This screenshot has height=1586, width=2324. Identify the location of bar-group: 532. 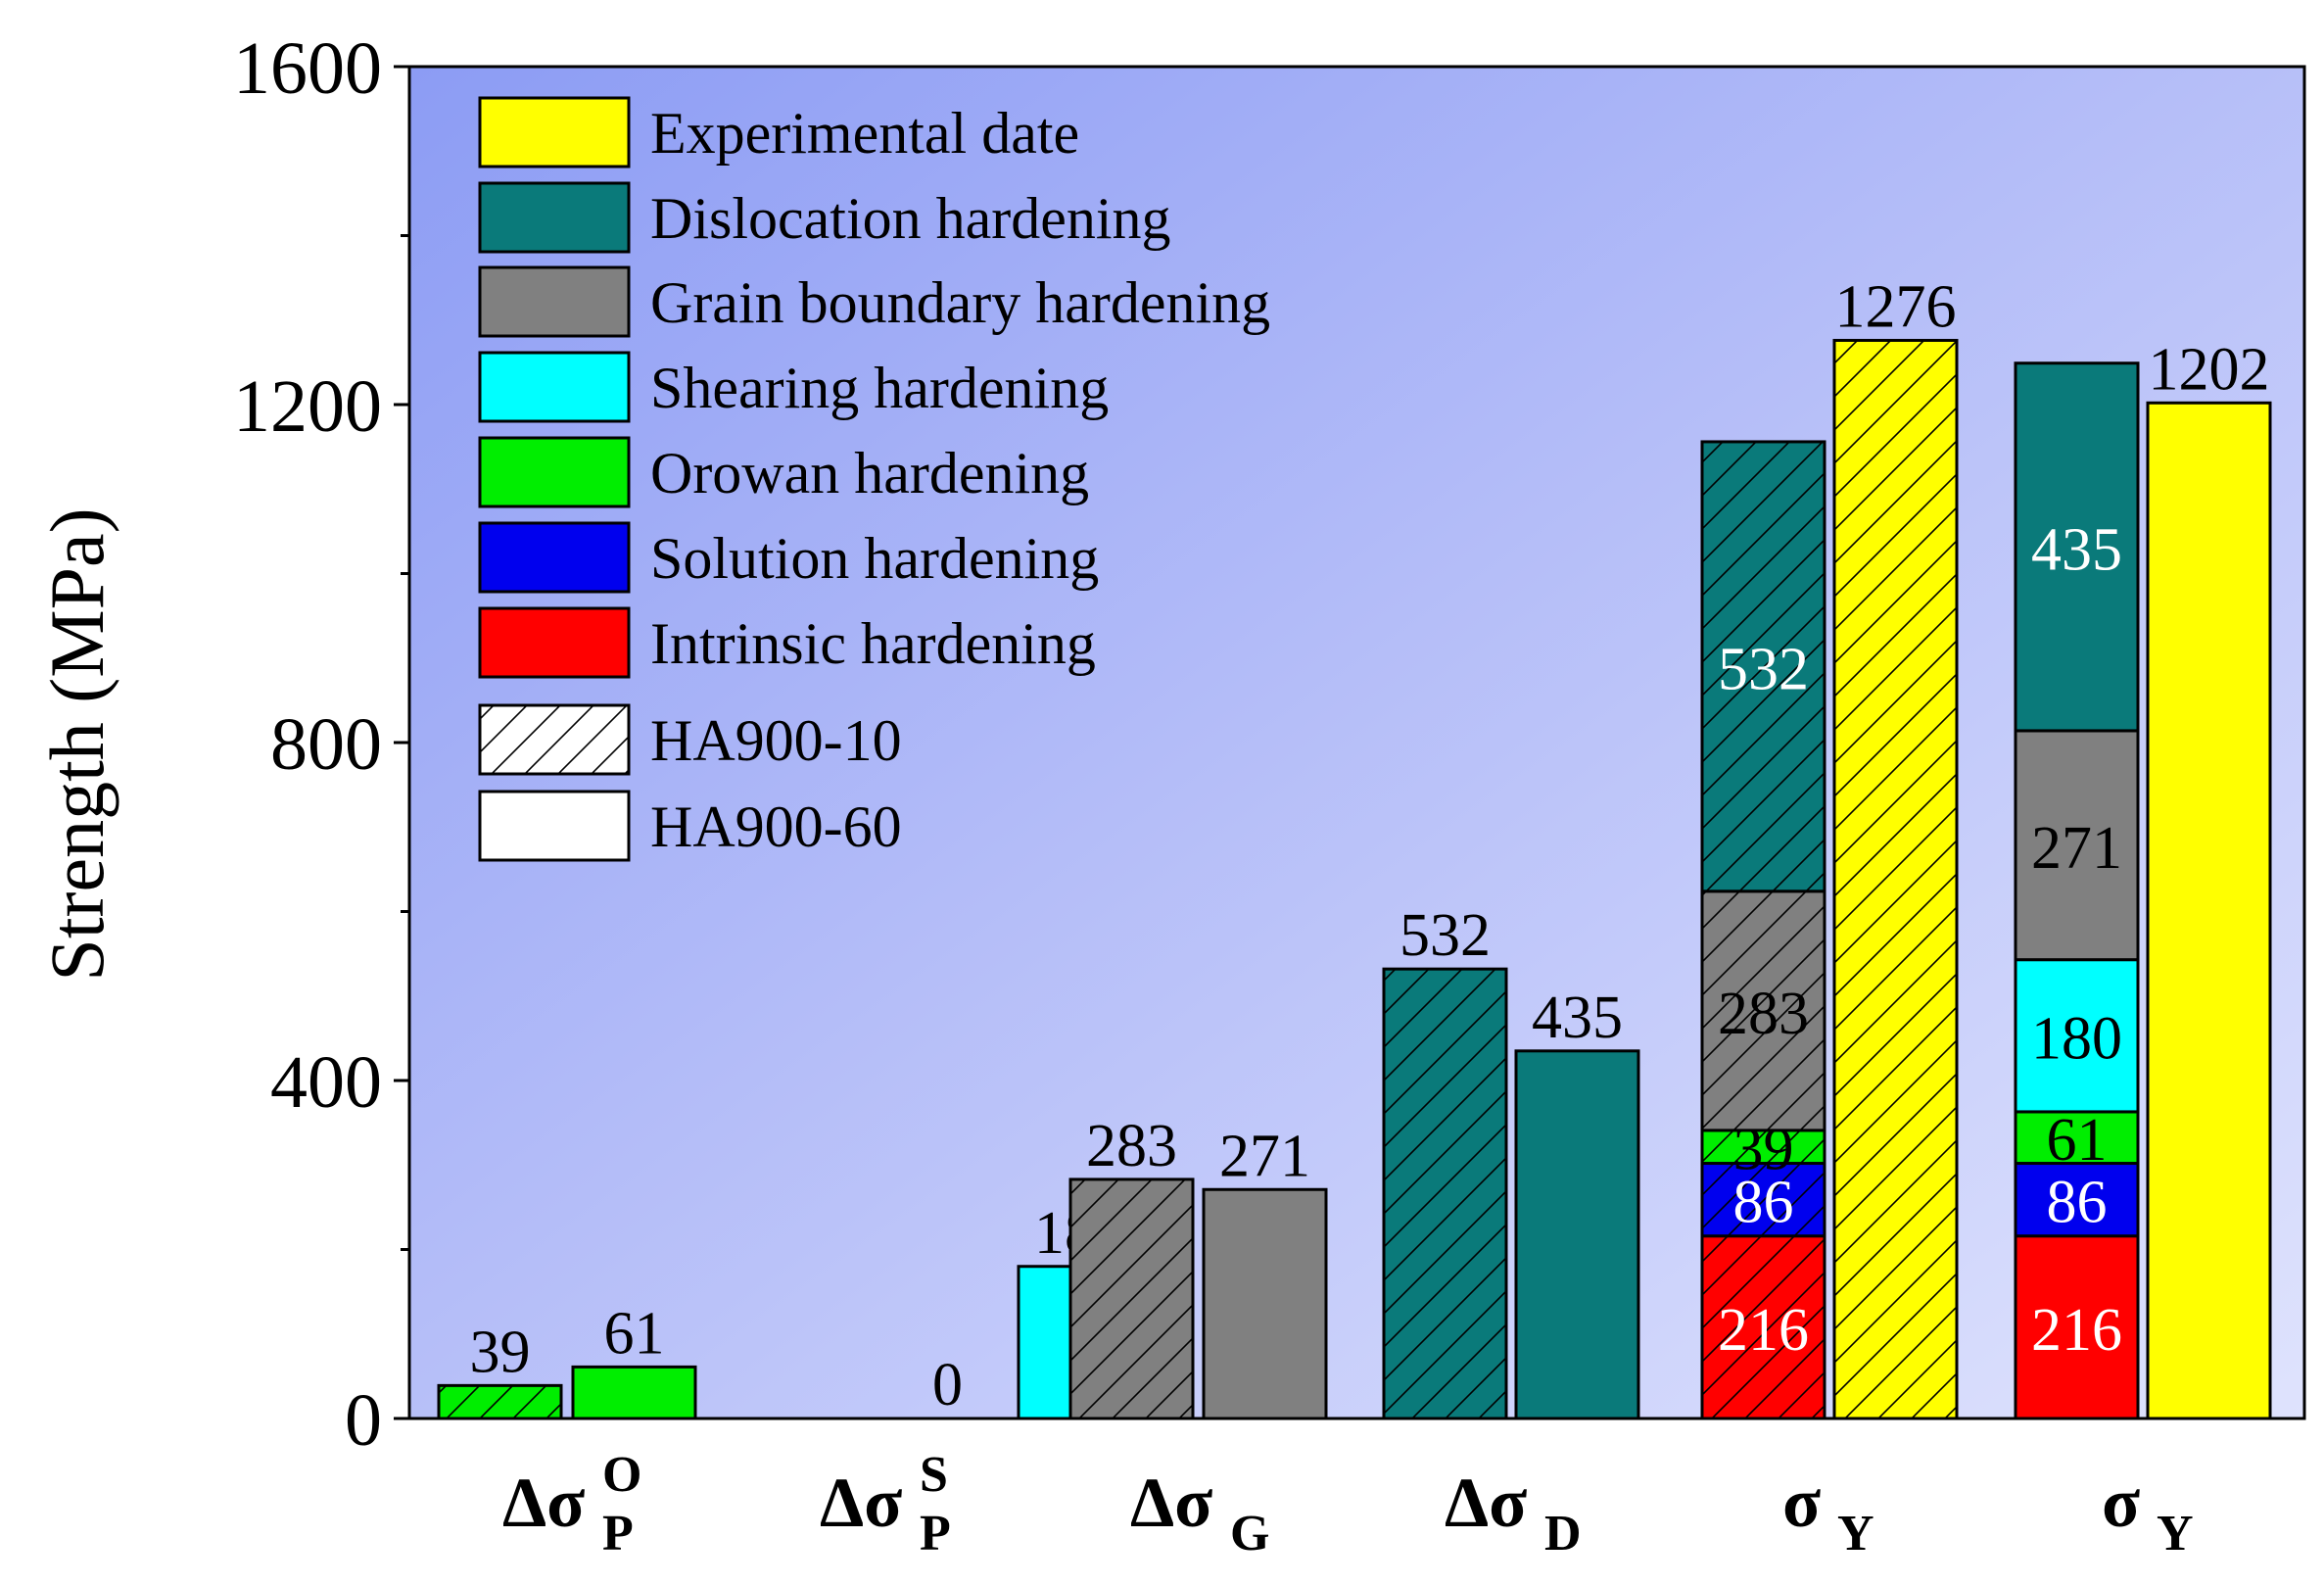
(1445, 1161).